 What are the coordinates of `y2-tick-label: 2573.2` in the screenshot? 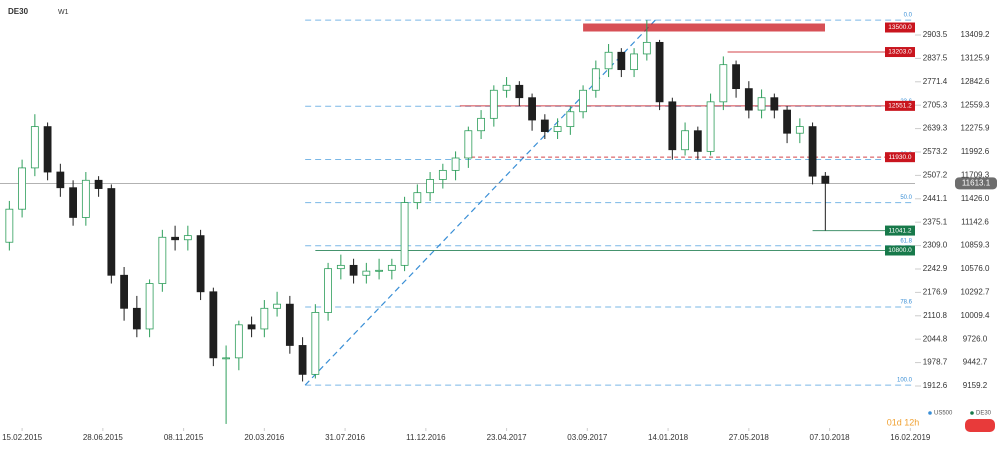 It's located at (935, 151).